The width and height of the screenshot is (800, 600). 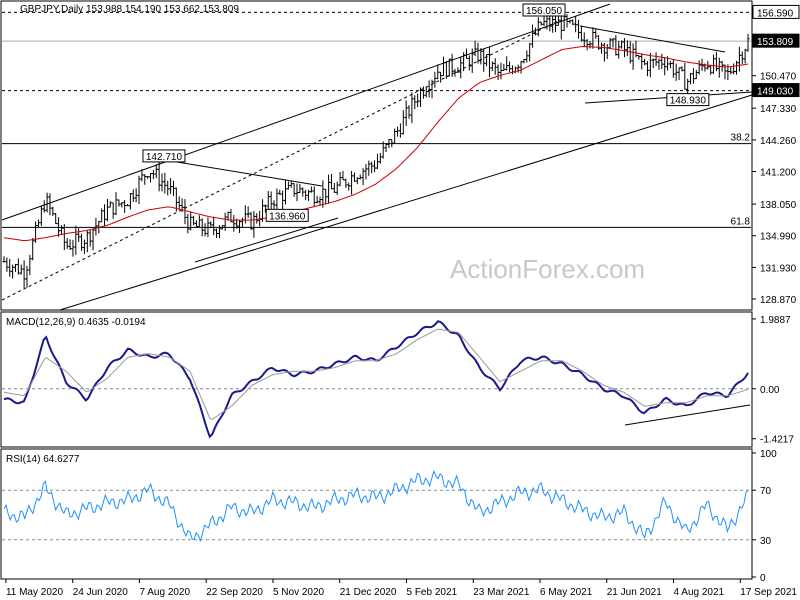 I want to click on rsi-tick-label: 30, so click(x=766, y=541).